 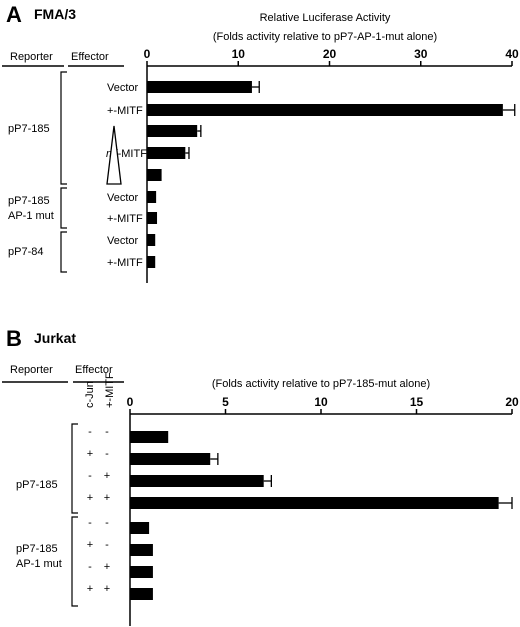 I want to click on panel-a-reporter-label: AP-1 mut, so click(x=31, y=216).